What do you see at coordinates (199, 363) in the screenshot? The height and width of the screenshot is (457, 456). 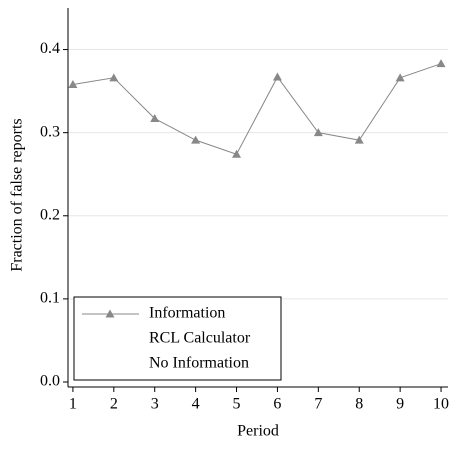 I see `legend-label: No Information` at bounding box center [199, 363].